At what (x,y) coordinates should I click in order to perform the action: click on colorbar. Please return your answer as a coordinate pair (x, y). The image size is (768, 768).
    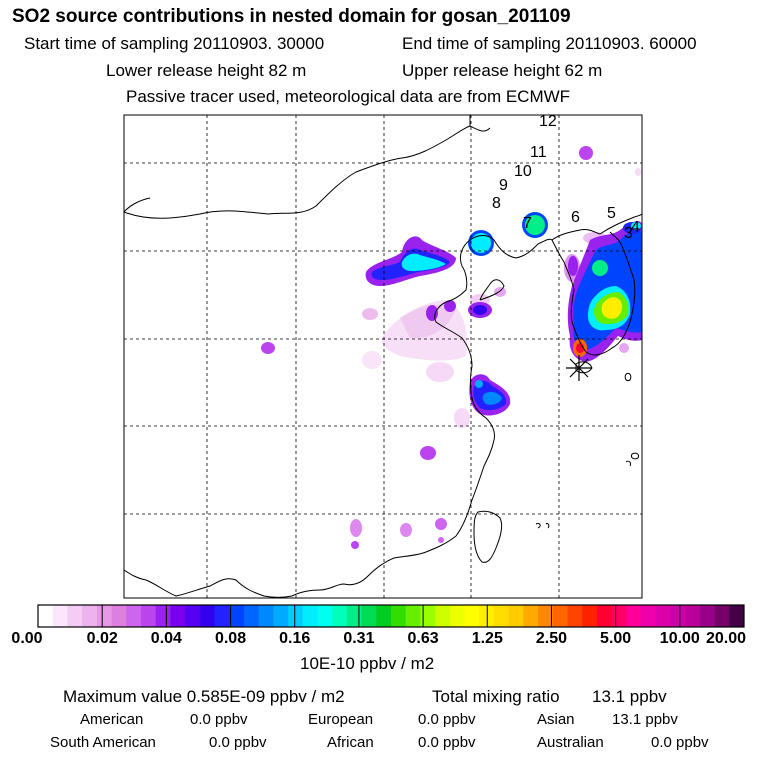
    Looking at the image, I should click on (391, 616).